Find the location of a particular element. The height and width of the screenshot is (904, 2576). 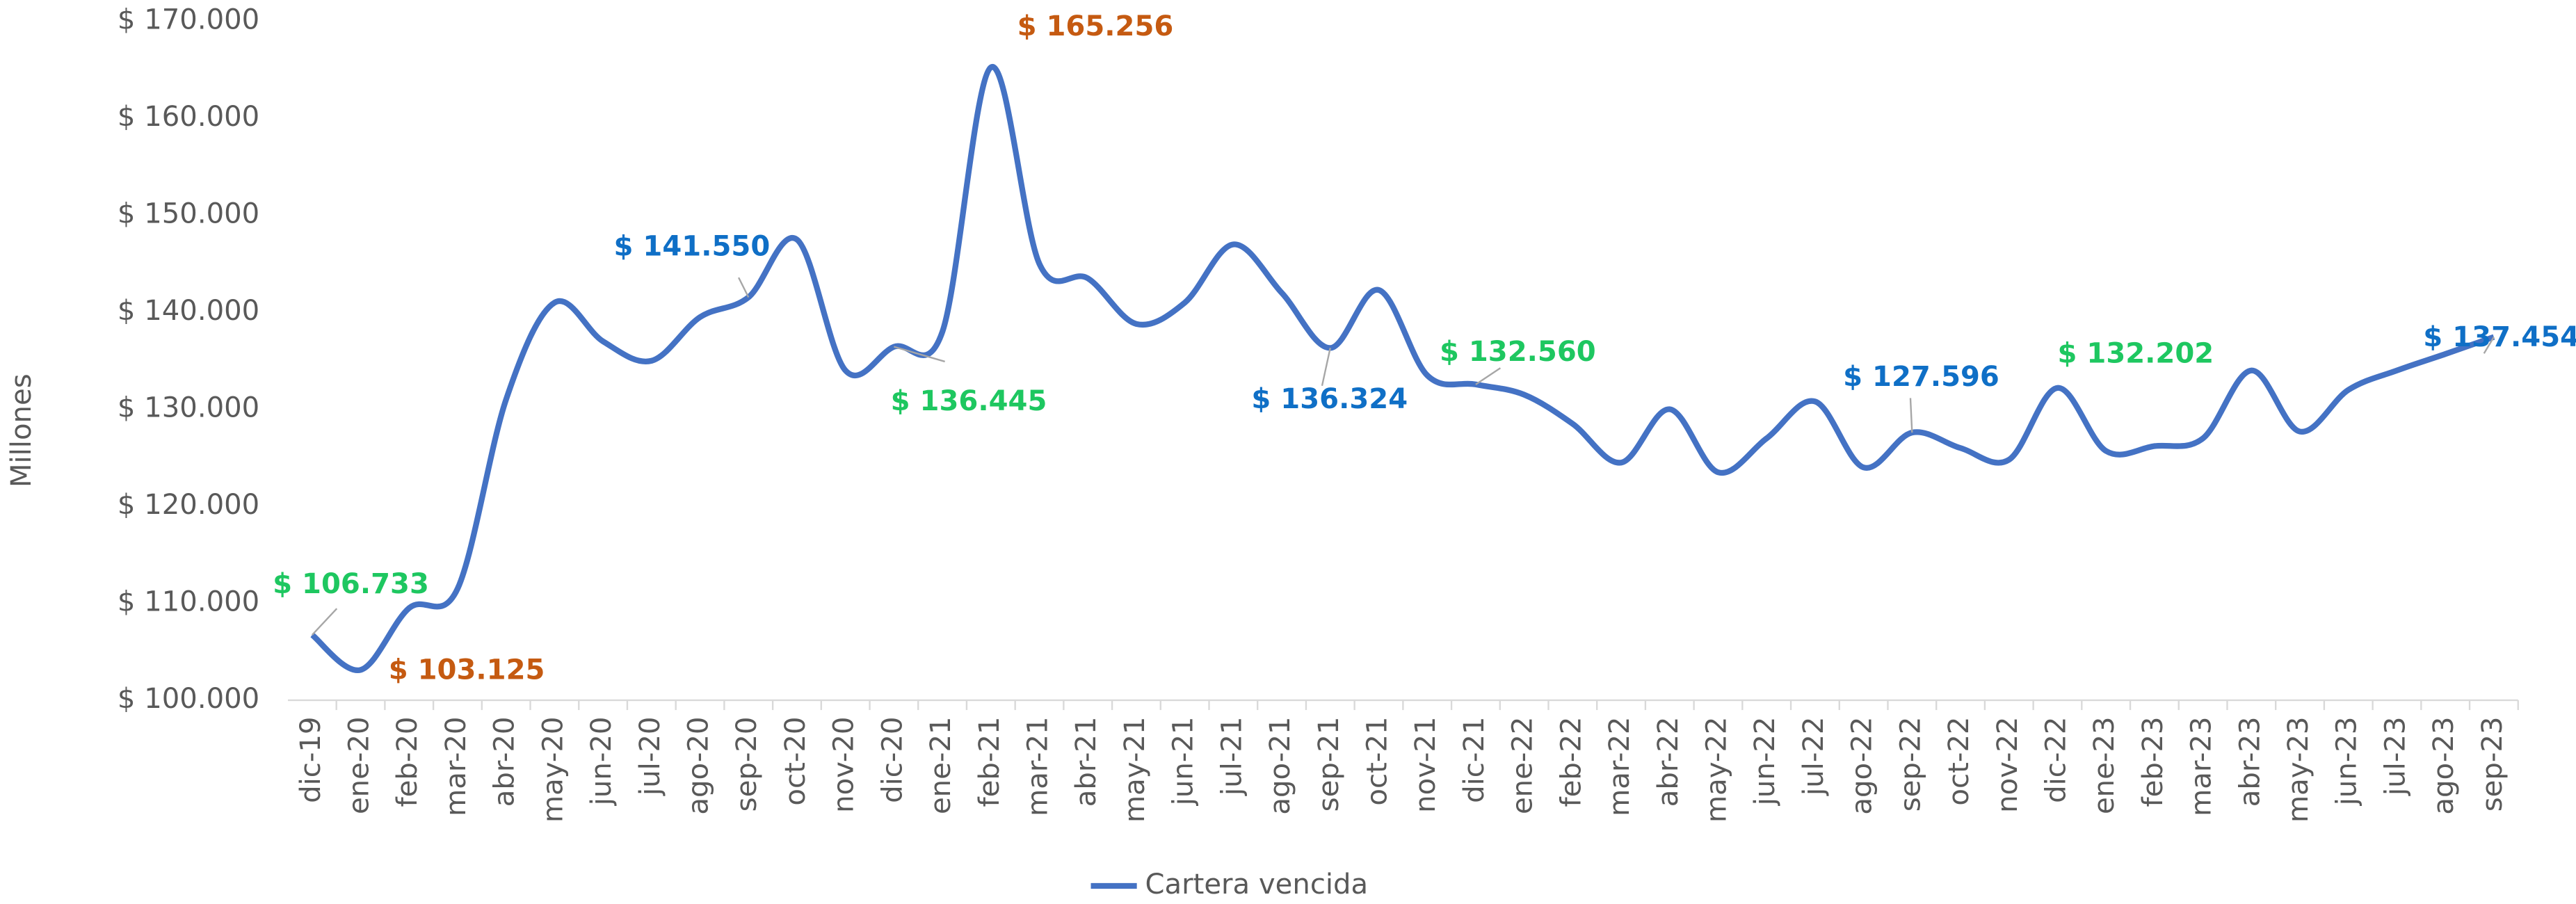

x-tick-label: feb-23 is located at coordinates (2153, 762).